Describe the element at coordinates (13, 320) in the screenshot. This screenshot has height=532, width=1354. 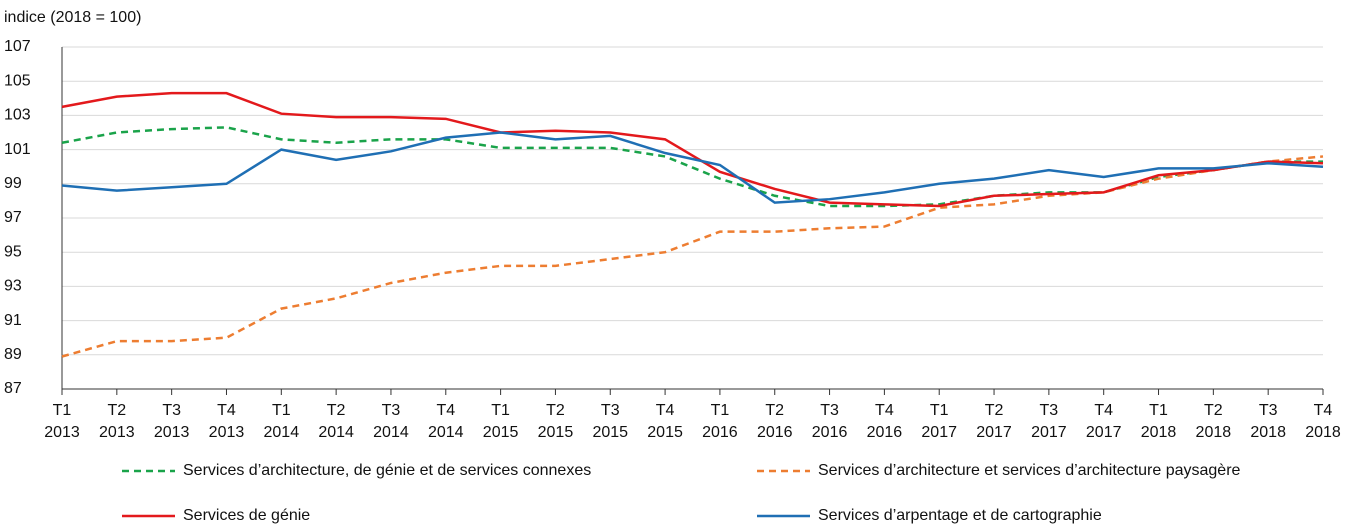
I see `y-tick-label: 91` at that location.